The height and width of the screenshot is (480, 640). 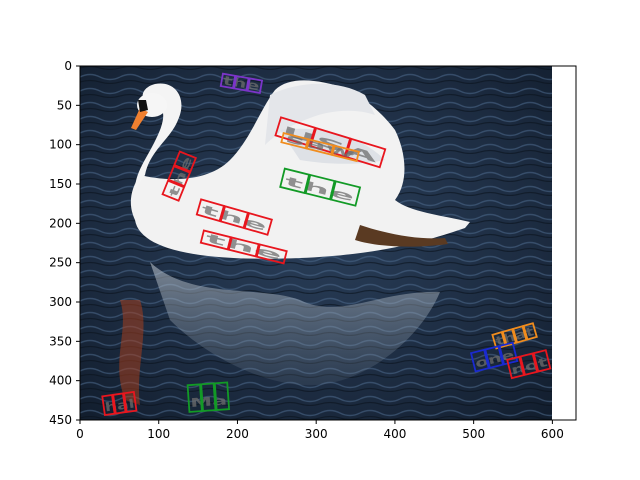 I want to click on x-tick-label: 200, so click(x=237, y=434).